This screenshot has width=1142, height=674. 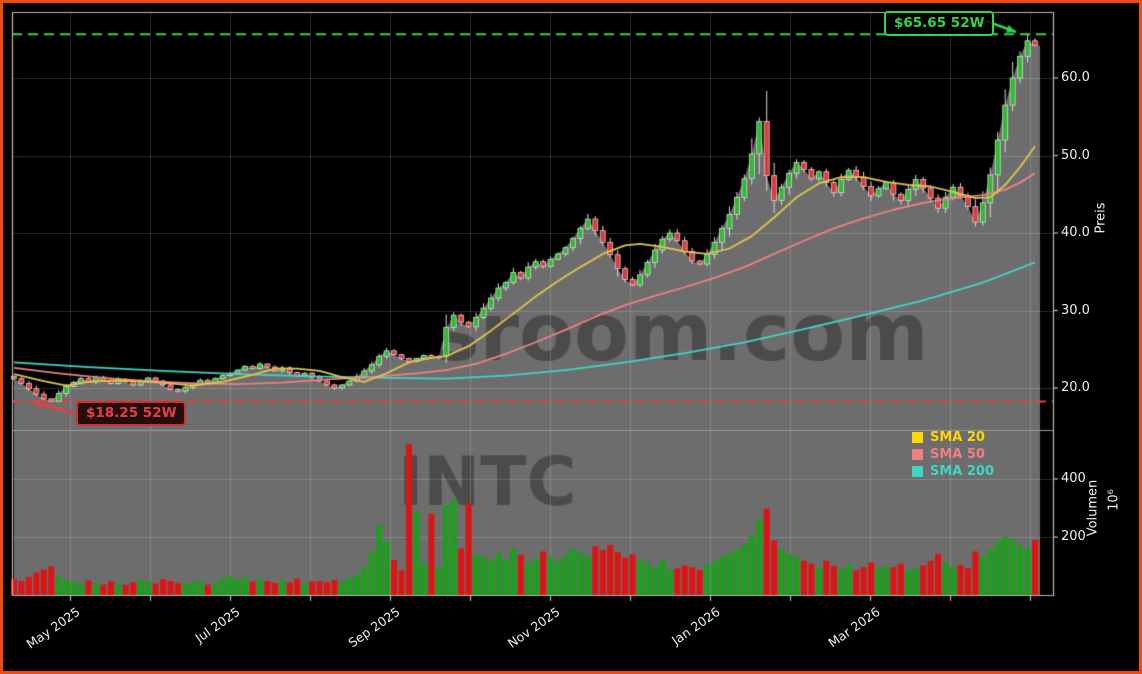 What do you see at coordinates (1101, 218) in the screenshot?
I see `price-axis-title: Preis` at bounding box center [1101, 218].